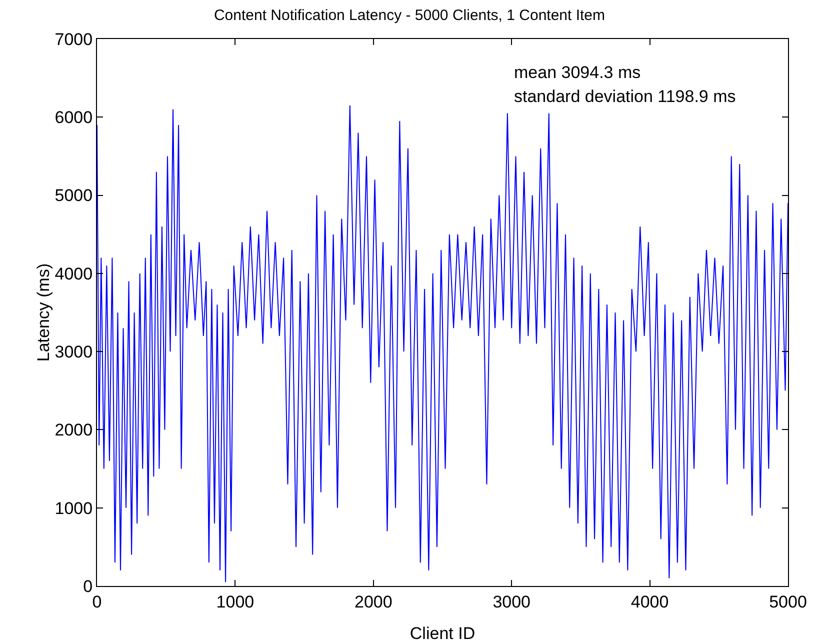  Describe the element at coordinates (649, 602) in the screenshot. I see `x-tick-label: 4000` at that location.